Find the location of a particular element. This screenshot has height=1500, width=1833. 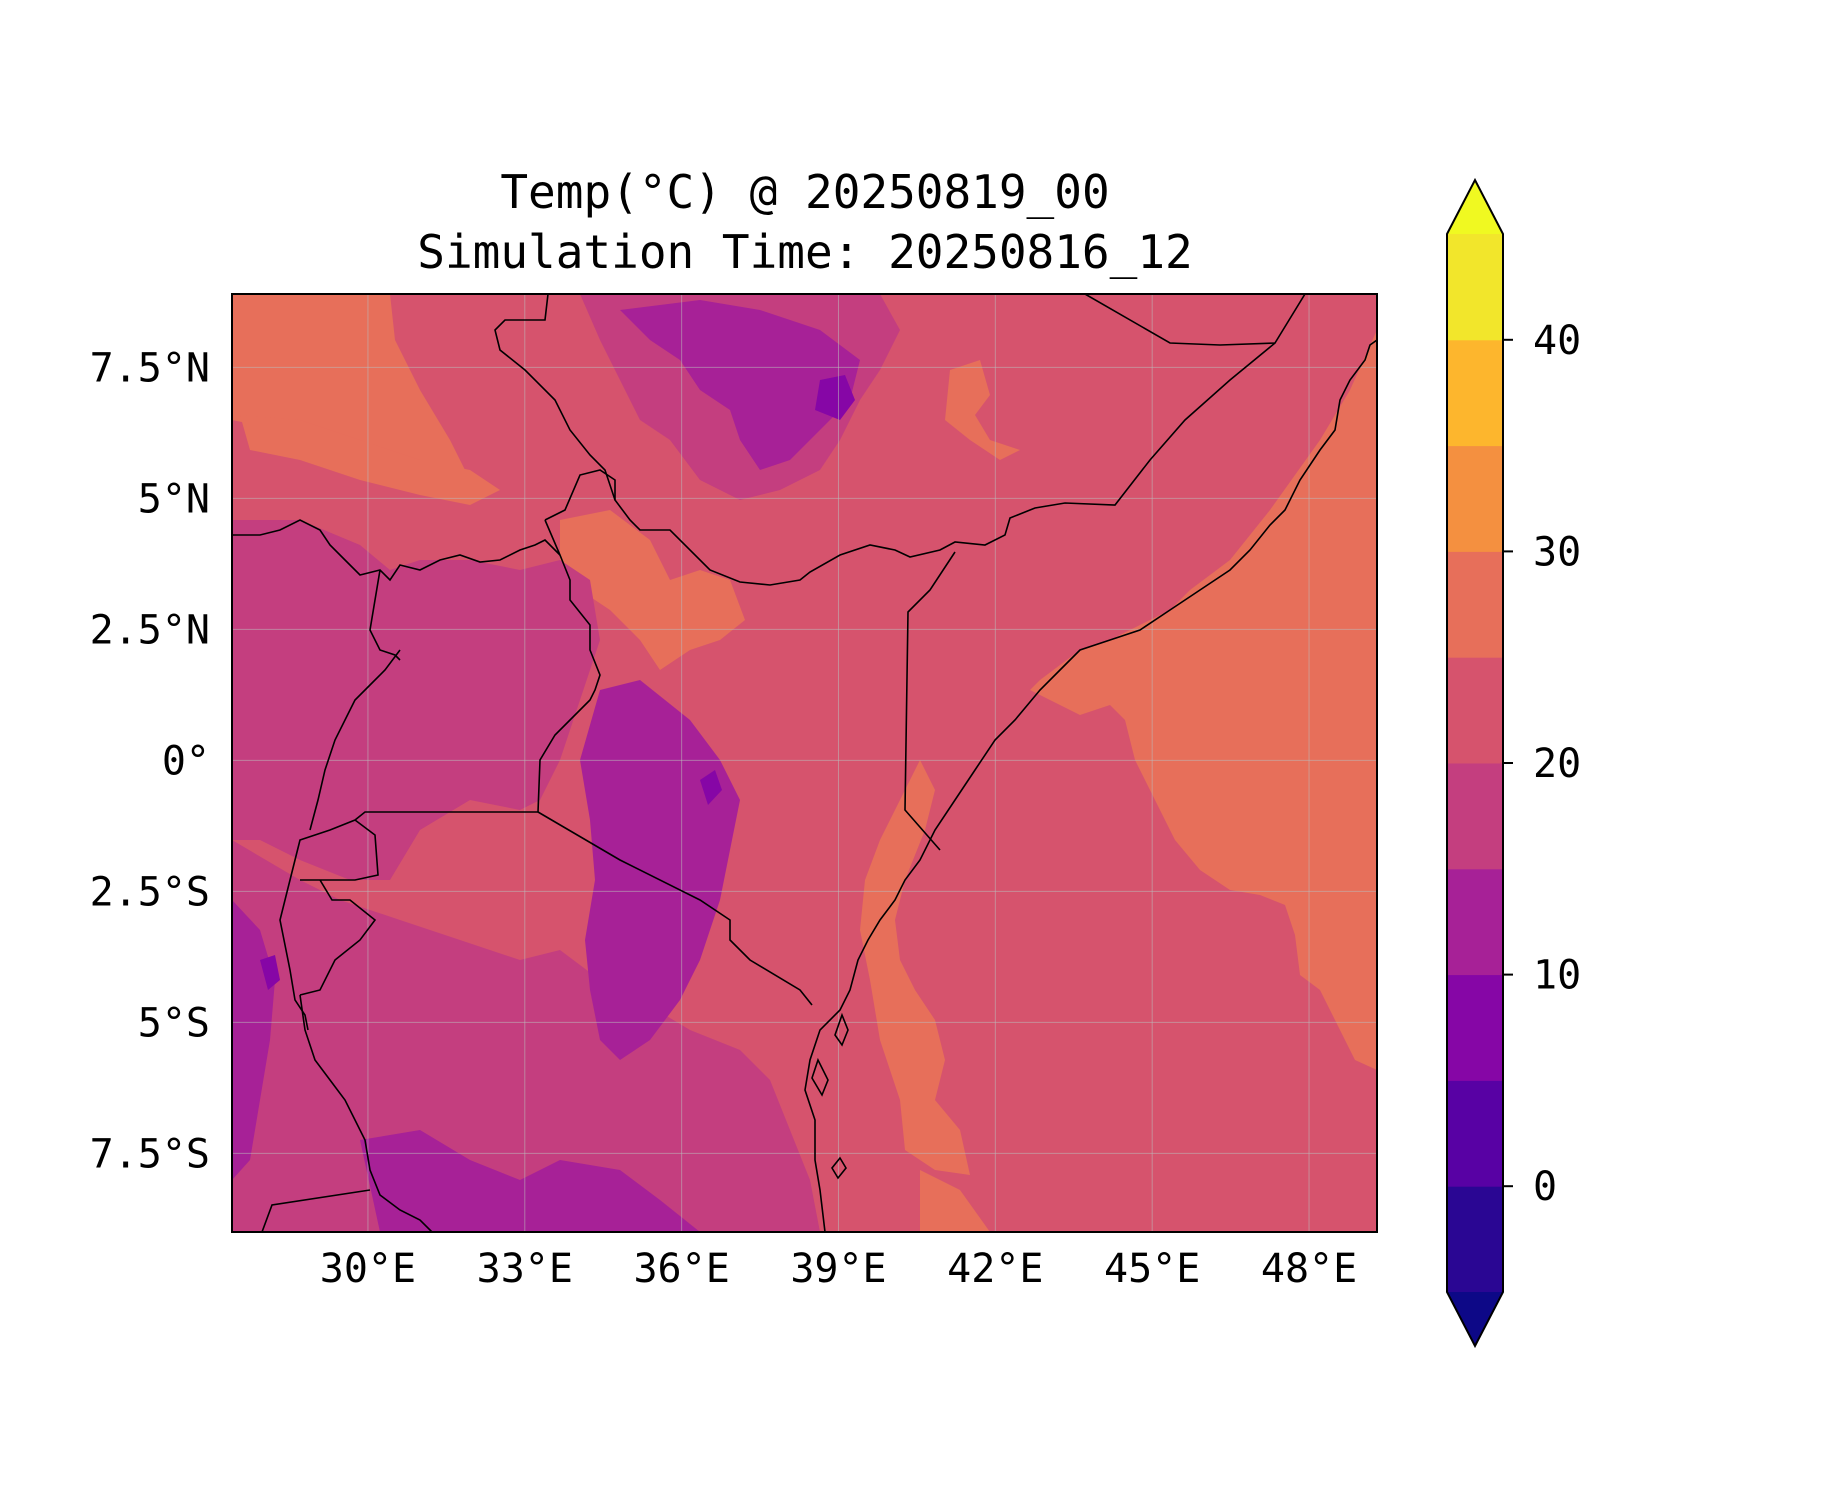

warm-zone-ocean is located at coordinates (1203, 700).